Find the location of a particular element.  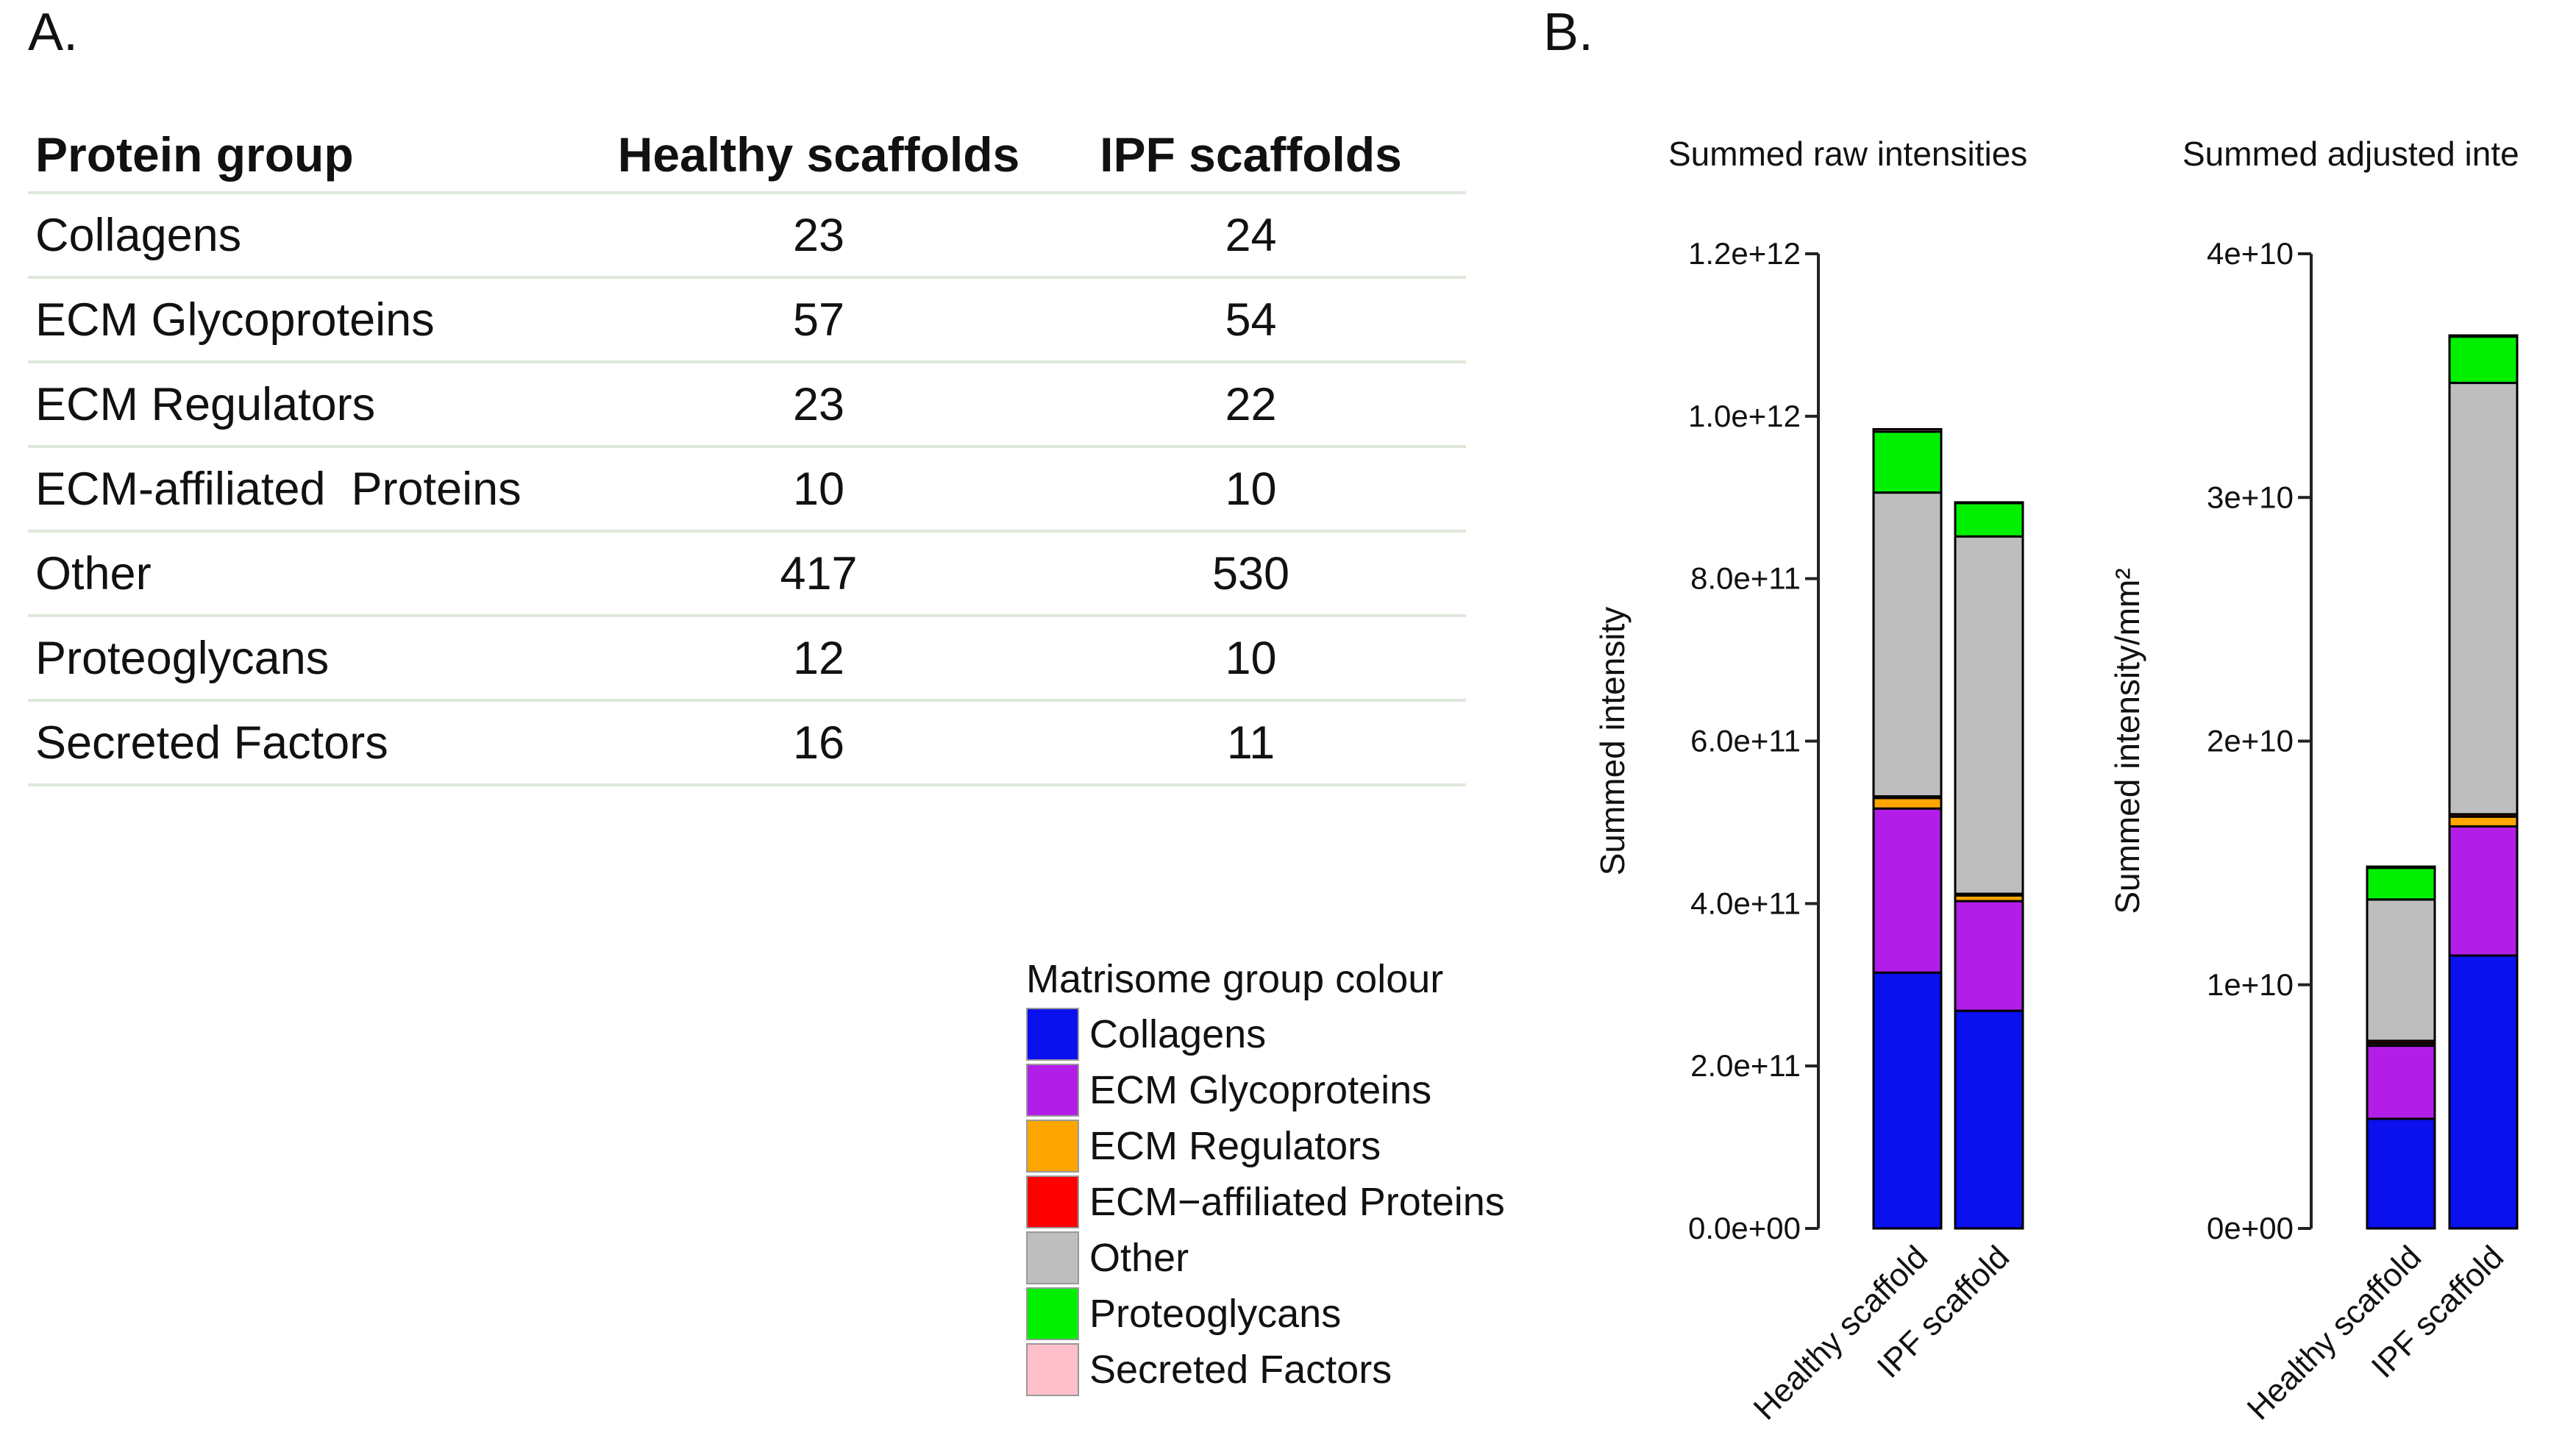

table-row: Proteoglycans 12 10 is located at coordinates (747, 659).